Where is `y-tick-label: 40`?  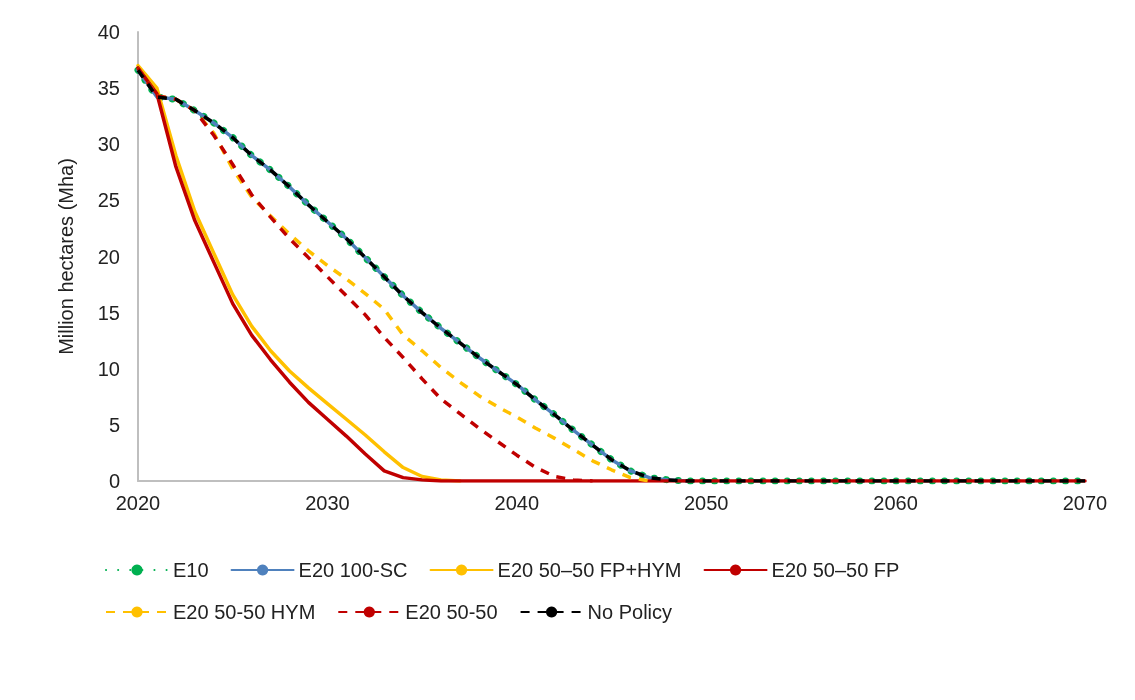 y-tick-label: 40 is located at coordinates (108, 32).